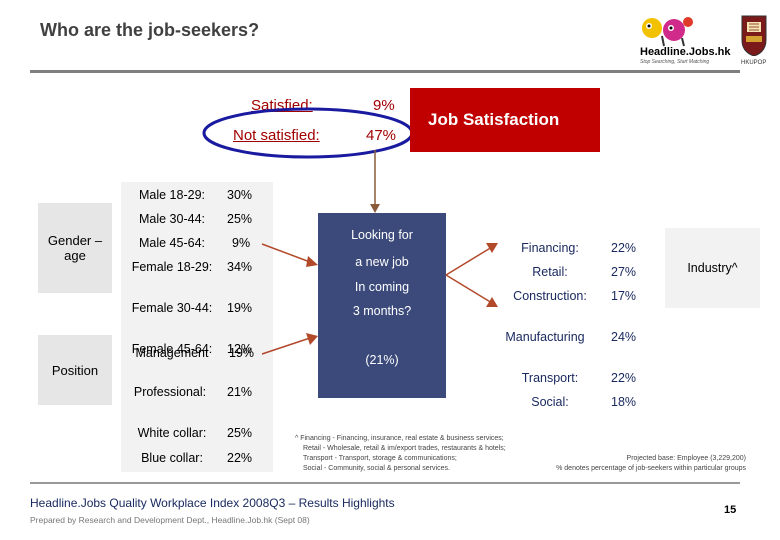 Image resolution: width=780 pixels, height=540 pixels. Describe the element at coordinates (241, 243) in the screenshot. I see `demo-value-2: 9%` at that location.